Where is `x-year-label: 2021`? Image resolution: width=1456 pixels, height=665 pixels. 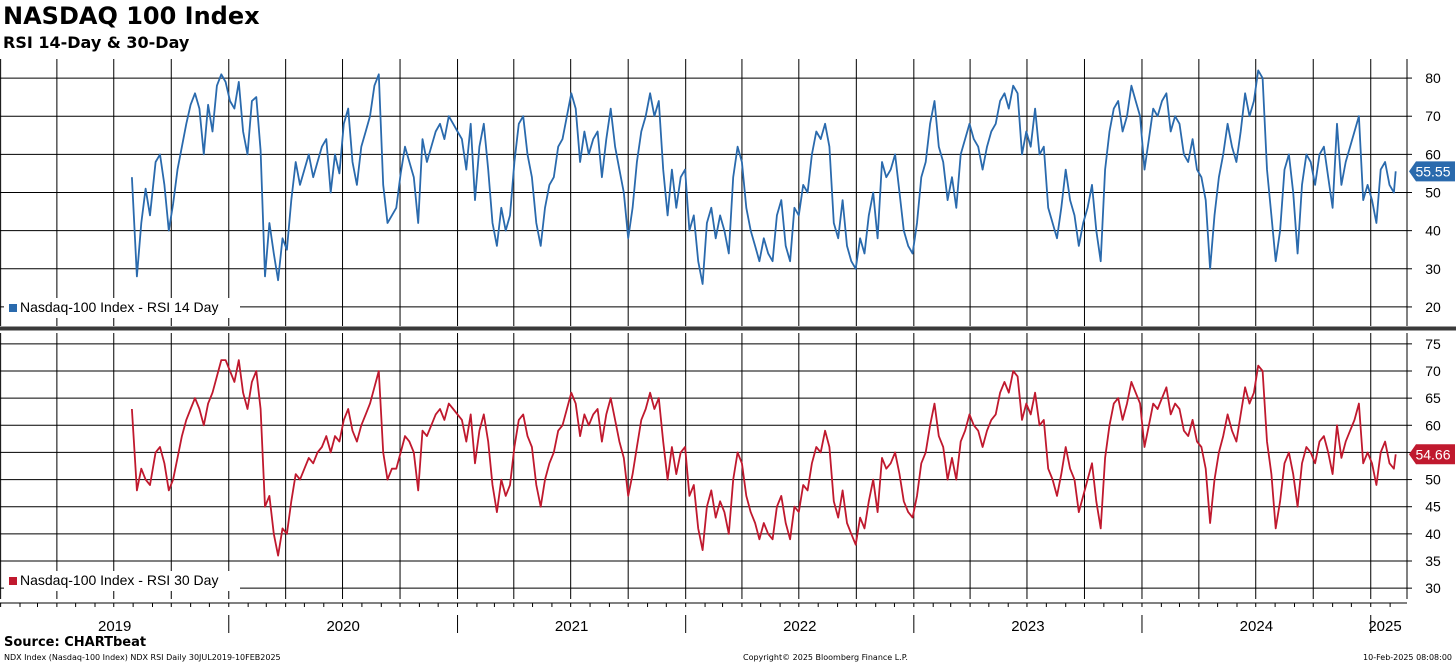 x-year-label: 2021 is located at coordinates (571, 626).